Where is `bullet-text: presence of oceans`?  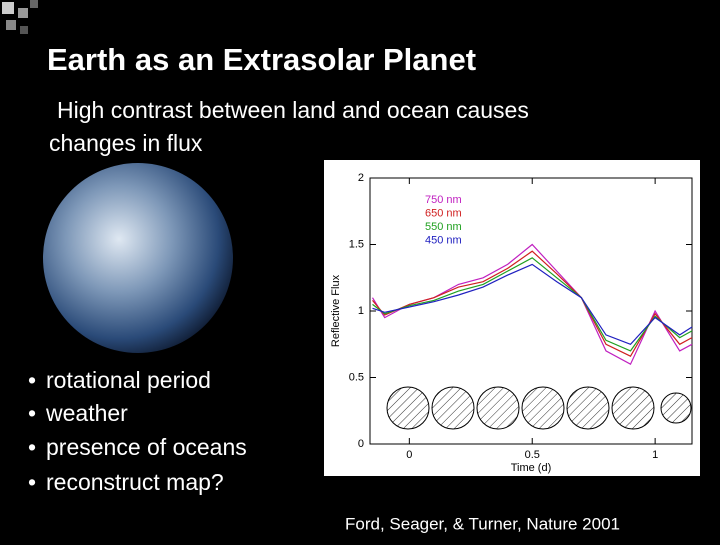 bullet-text: presence of oceans is located at coordinates (146, 447).